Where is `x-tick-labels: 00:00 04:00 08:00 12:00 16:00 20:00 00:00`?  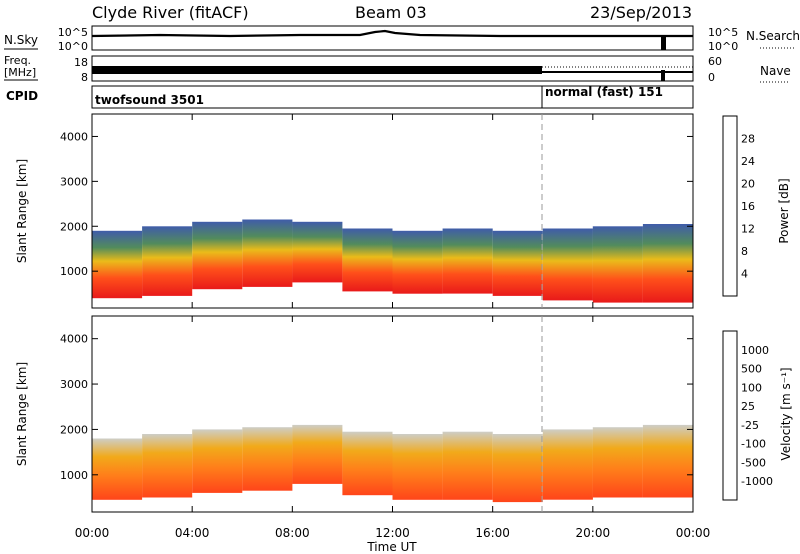
x-tick-labels: 00:00 04:00 08:00 12:00 16:00 20:00 00:00 is located at coordinates (393, 533).